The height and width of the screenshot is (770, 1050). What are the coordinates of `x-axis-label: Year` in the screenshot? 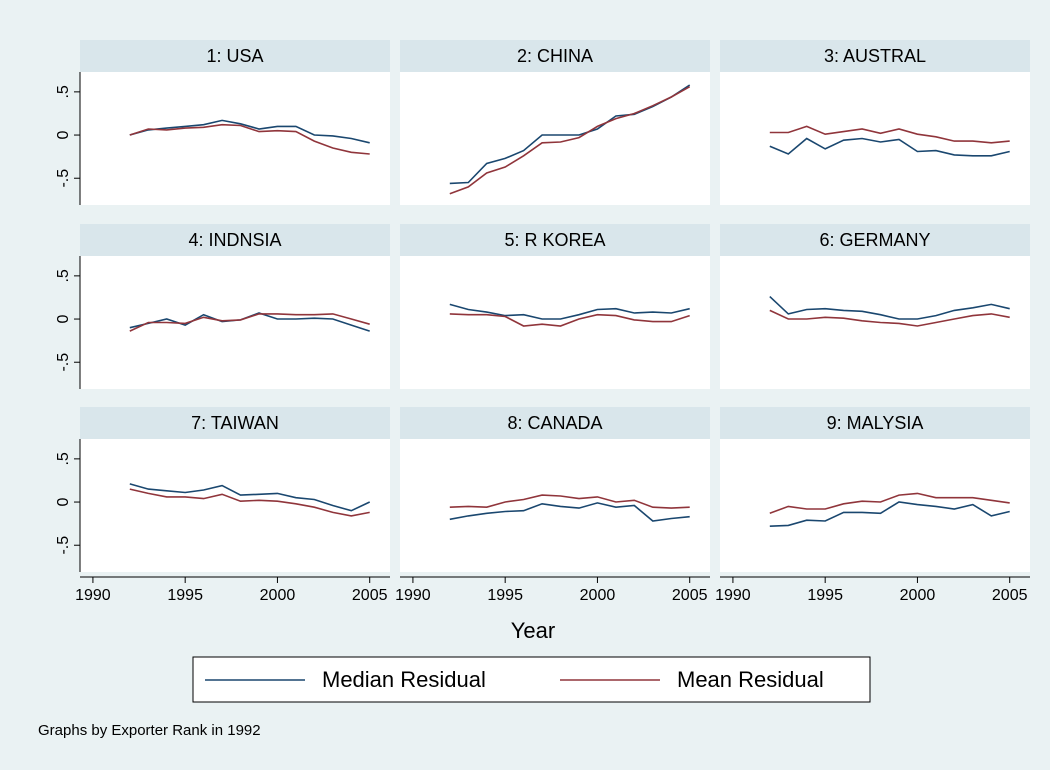 It's located at (533, 630).